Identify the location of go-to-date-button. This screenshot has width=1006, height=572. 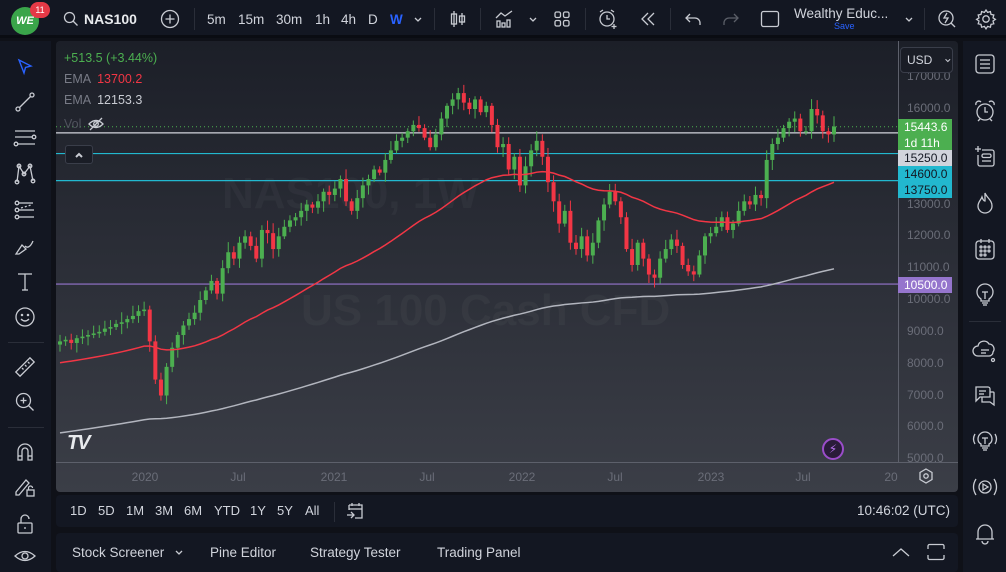
(355, 513).